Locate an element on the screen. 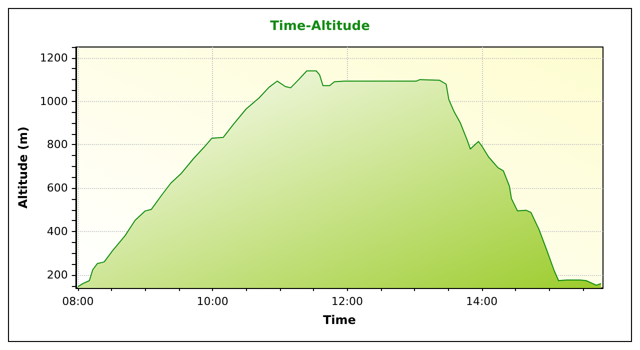  y-tick-label: 400 is located at coordinates (57, 231).